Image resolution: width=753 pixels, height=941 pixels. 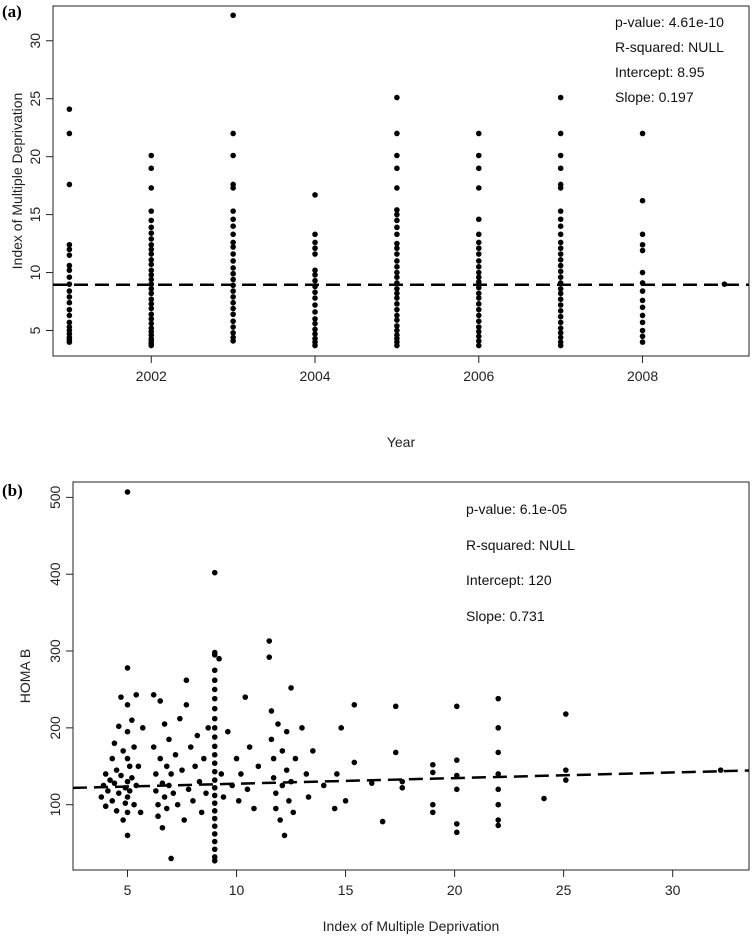 What do you see at coordinates (25, 676) in the screenshot?
I see `panel-b-y-axis-title: HOMA B` at bounding box center [25, 676].